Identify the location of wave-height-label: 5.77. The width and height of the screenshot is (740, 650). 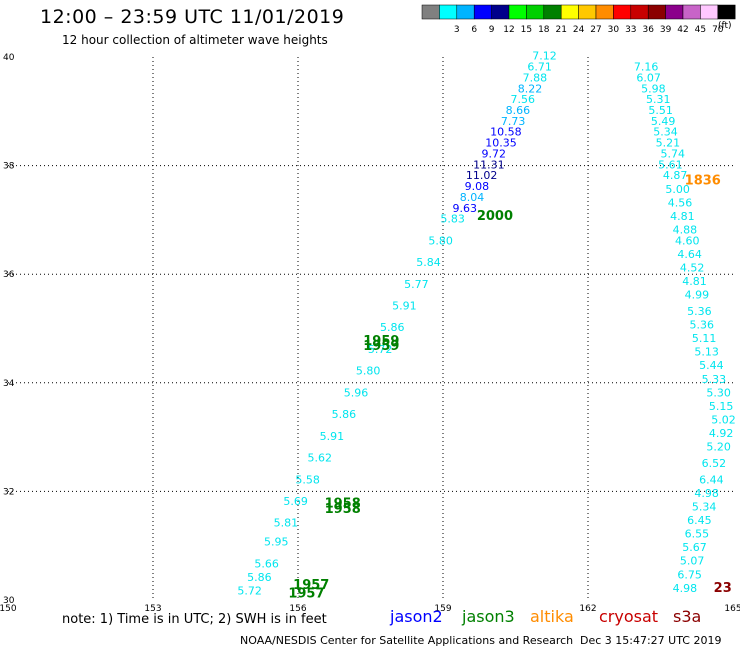
(416, 284).